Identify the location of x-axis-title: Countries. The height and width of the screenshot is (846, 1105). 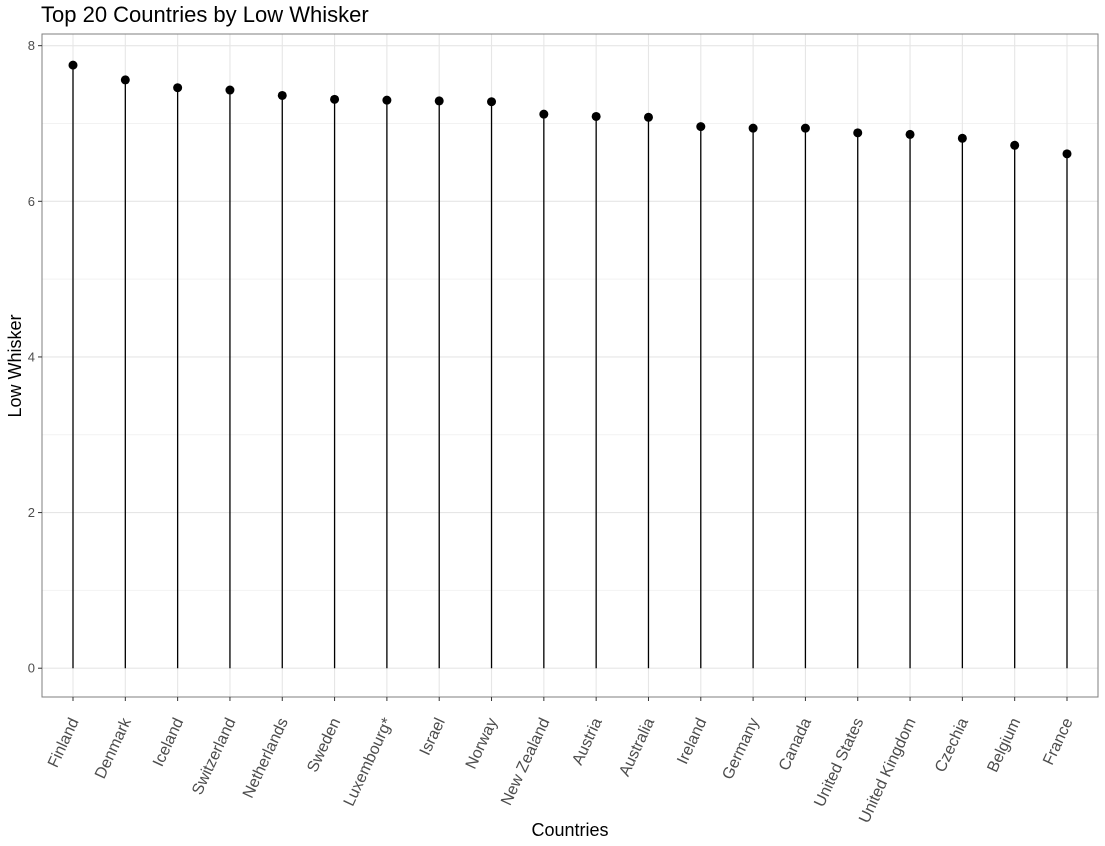
(569, 830).